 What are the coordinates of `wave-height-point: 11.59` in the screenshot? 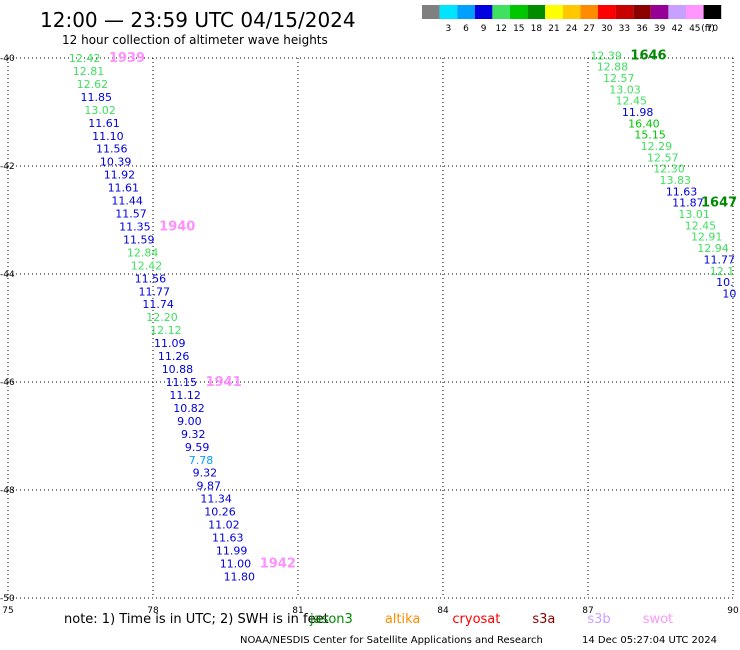 It's located at (138, 239).